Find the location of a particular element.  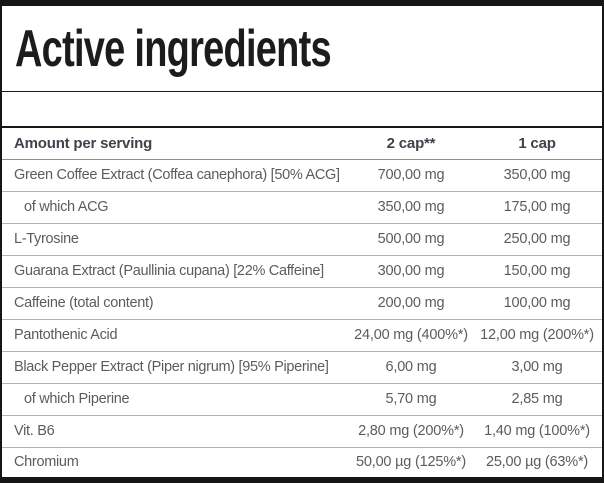

top-border-bar is located at coordinates (302, 3).